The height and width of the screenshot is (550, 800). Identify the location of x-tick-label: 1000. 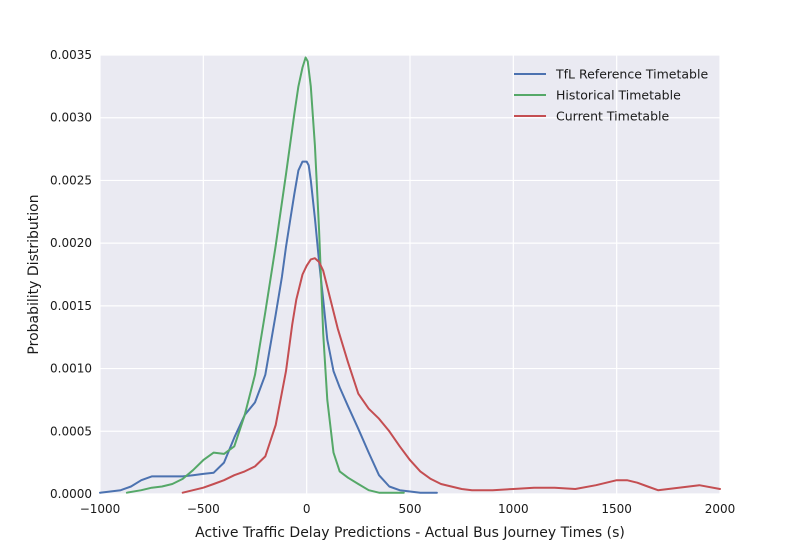
(513, 509).